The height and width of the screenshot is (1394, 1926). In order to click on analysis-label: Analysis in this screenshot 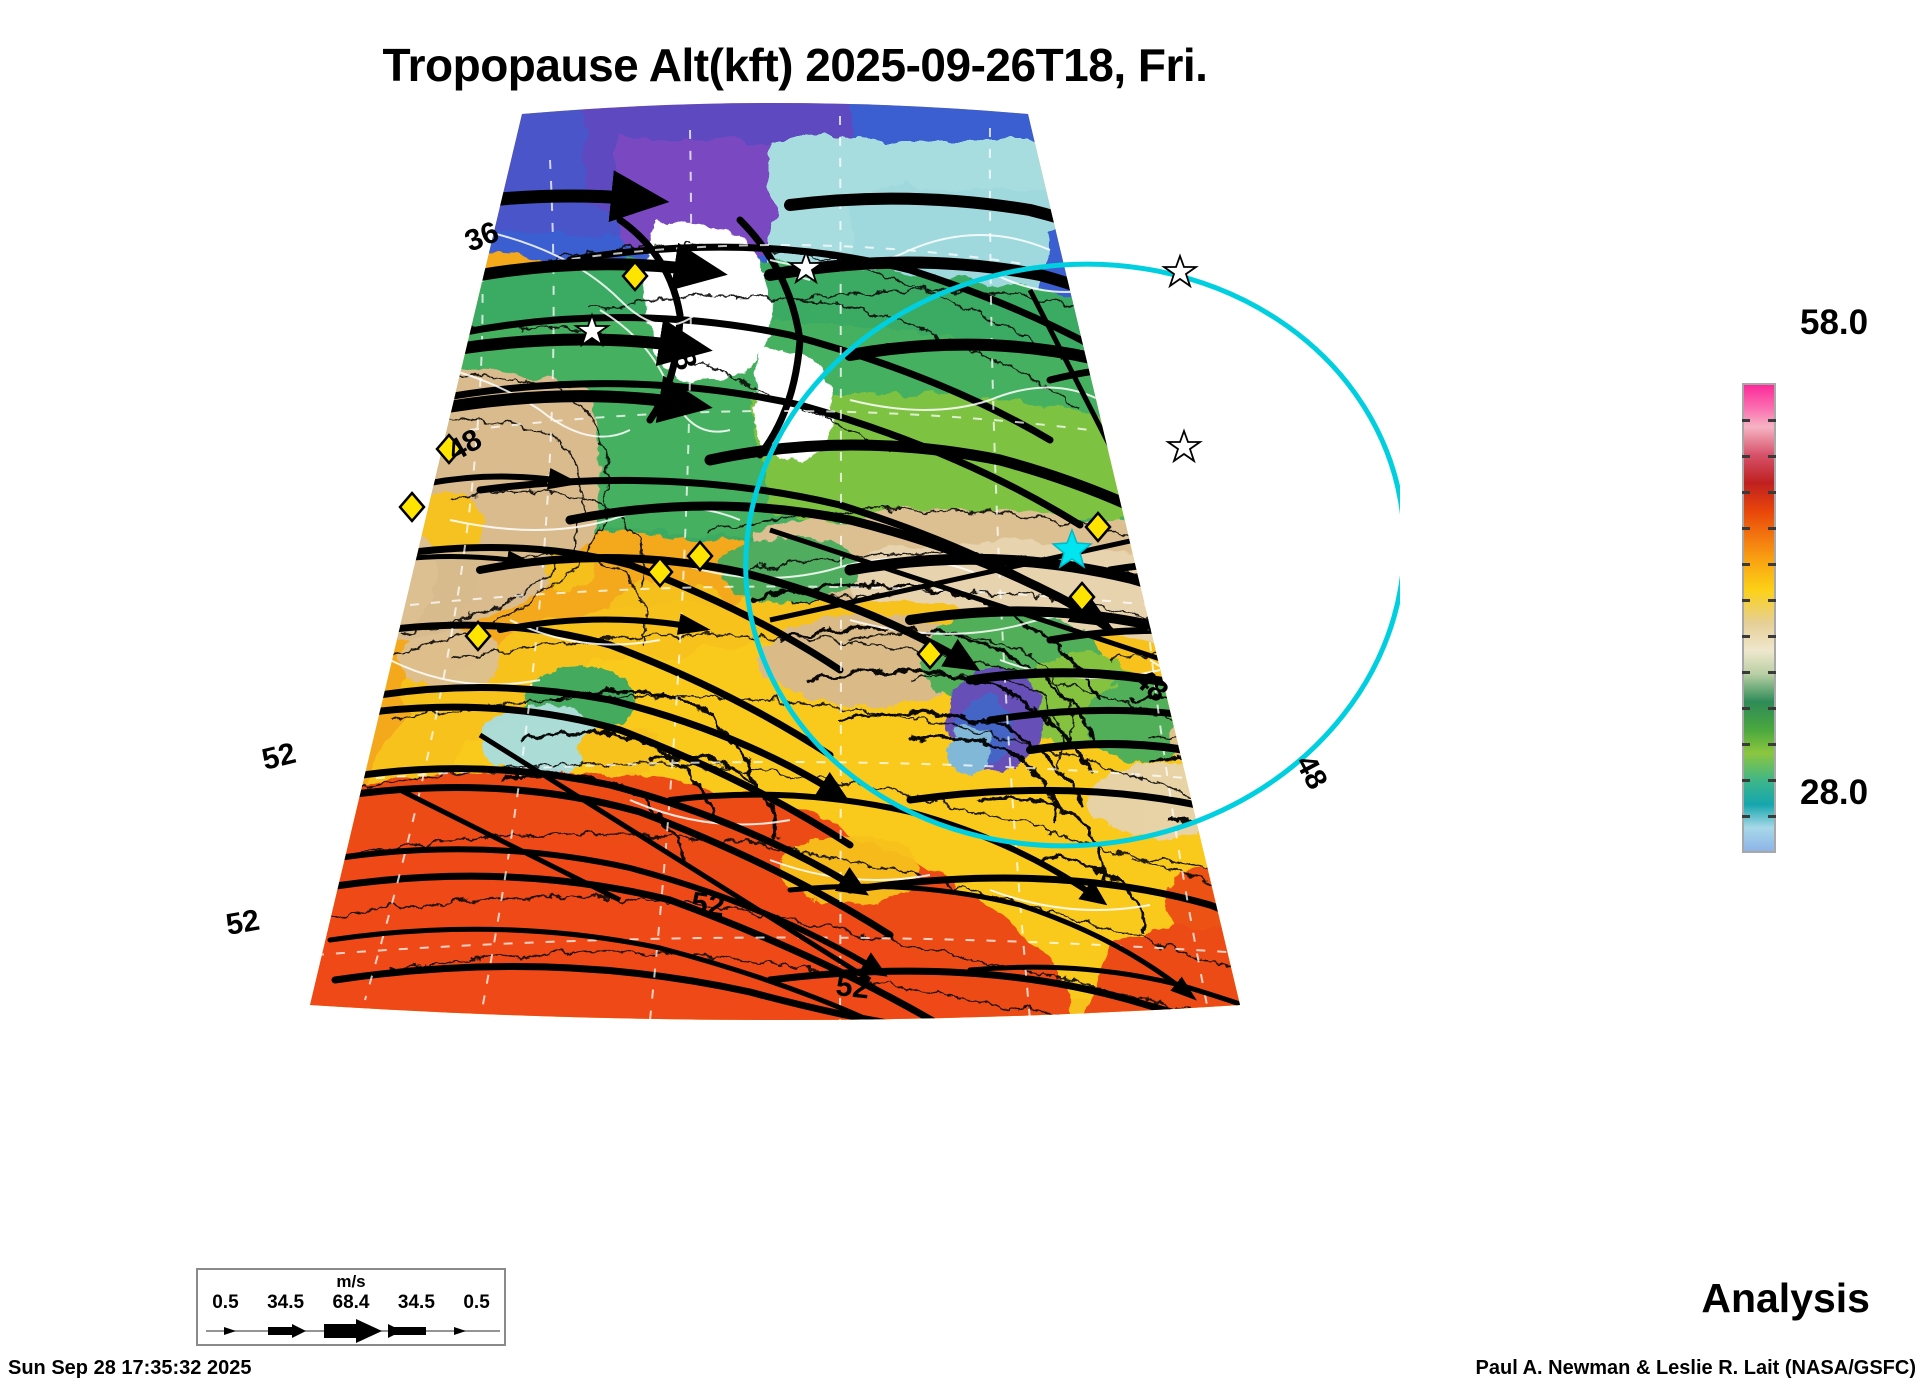, I will do `click(1785, 1298)`.